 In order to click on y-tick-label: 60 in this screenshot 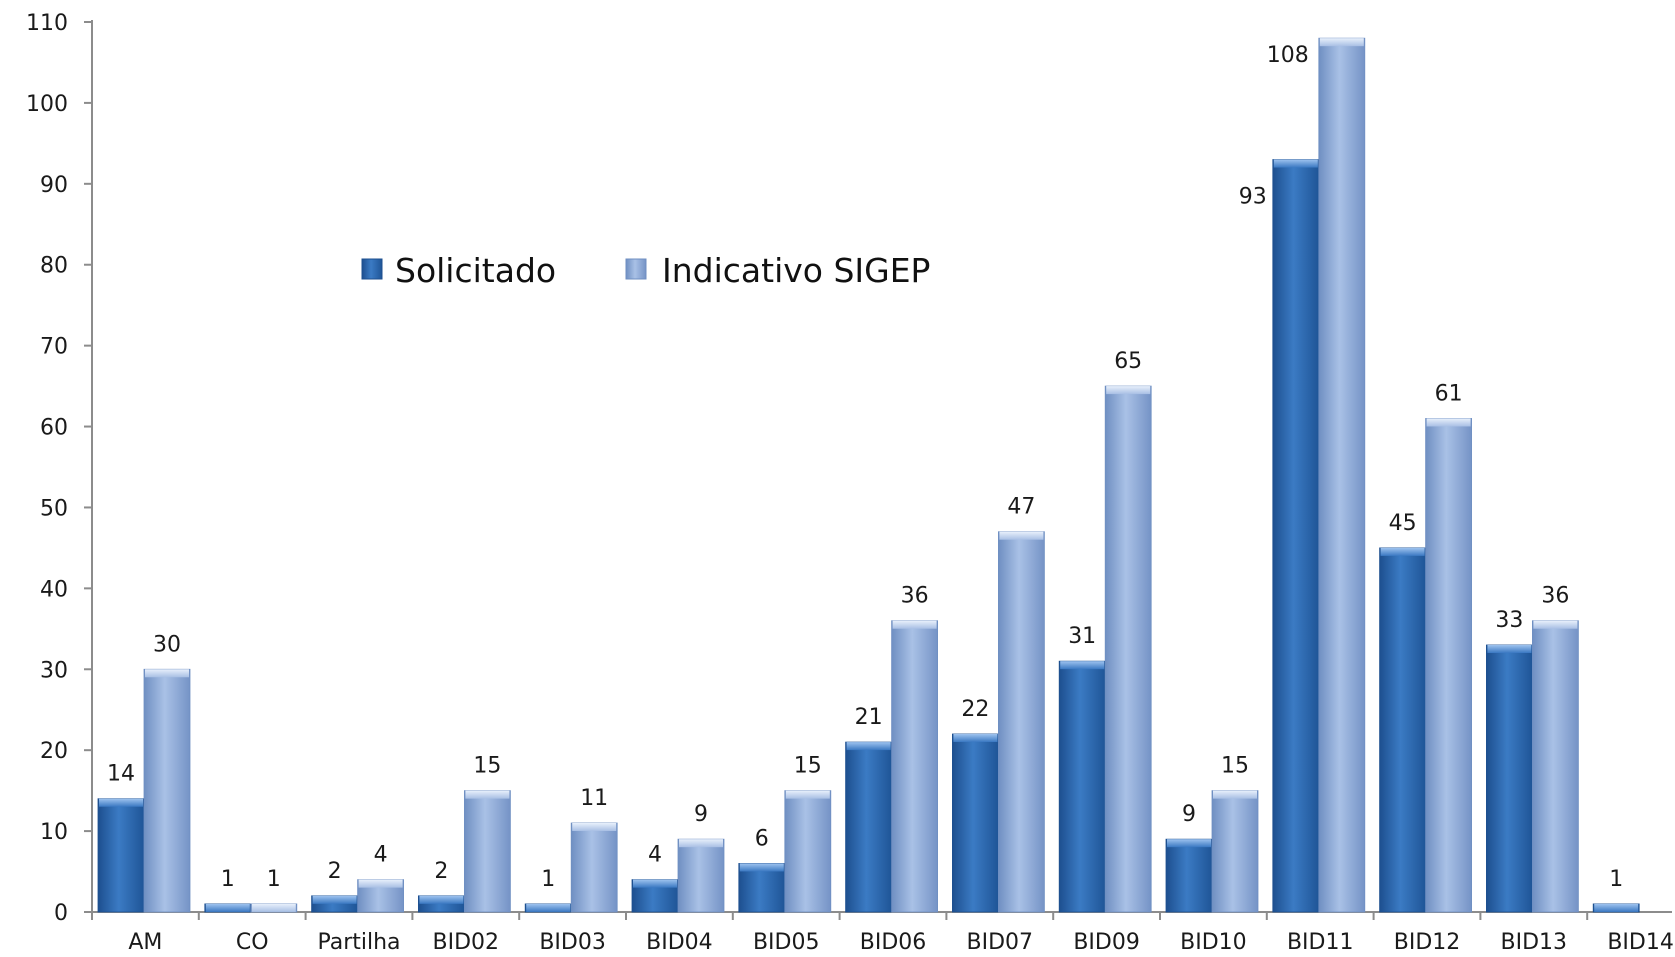, I will do `click(54, 428)`.